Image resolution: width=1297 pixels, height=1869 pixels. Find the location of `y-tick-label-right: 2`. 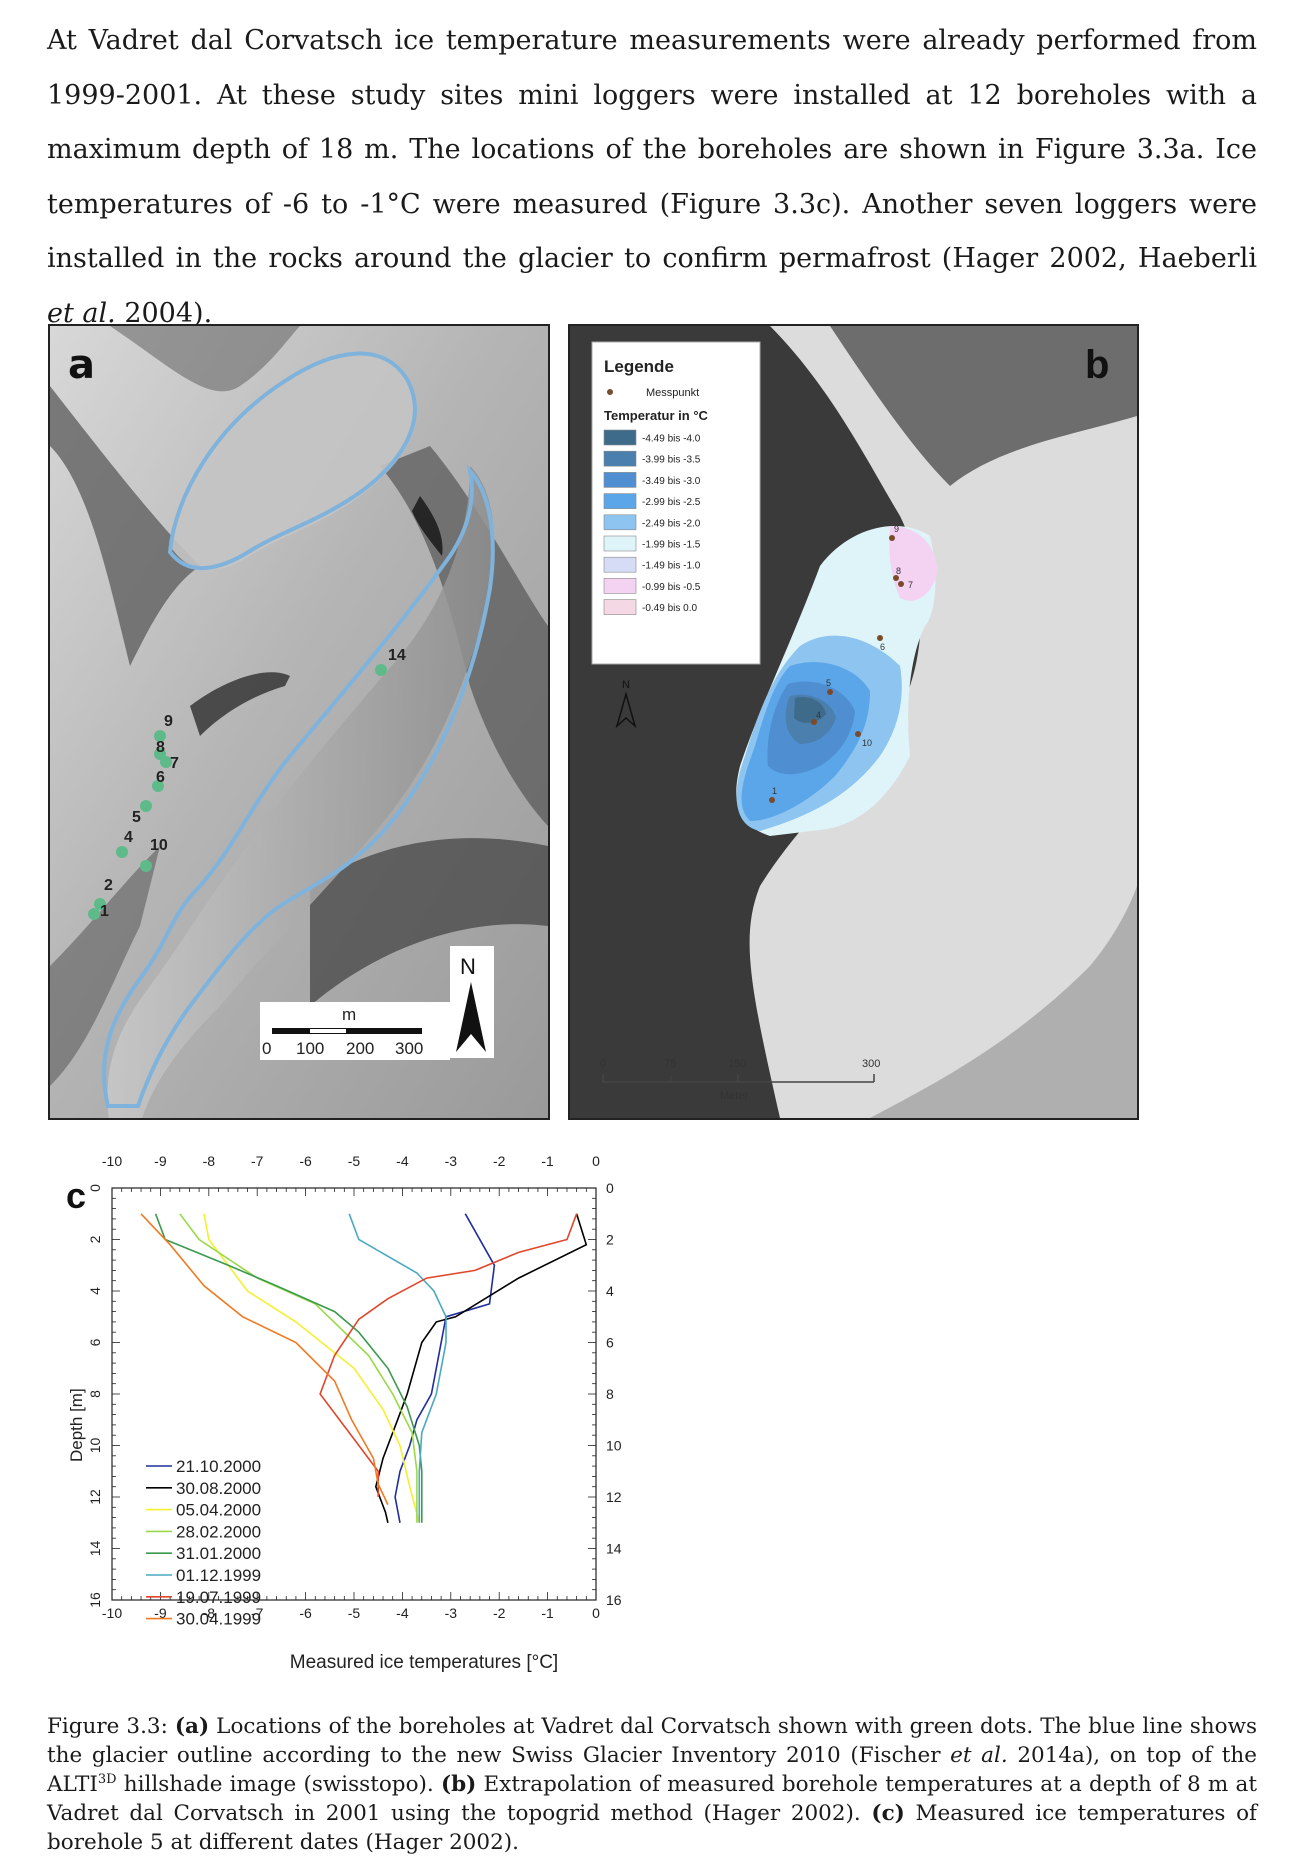

y-tick-label-right: 2 is located at coordinates (610, 1240).